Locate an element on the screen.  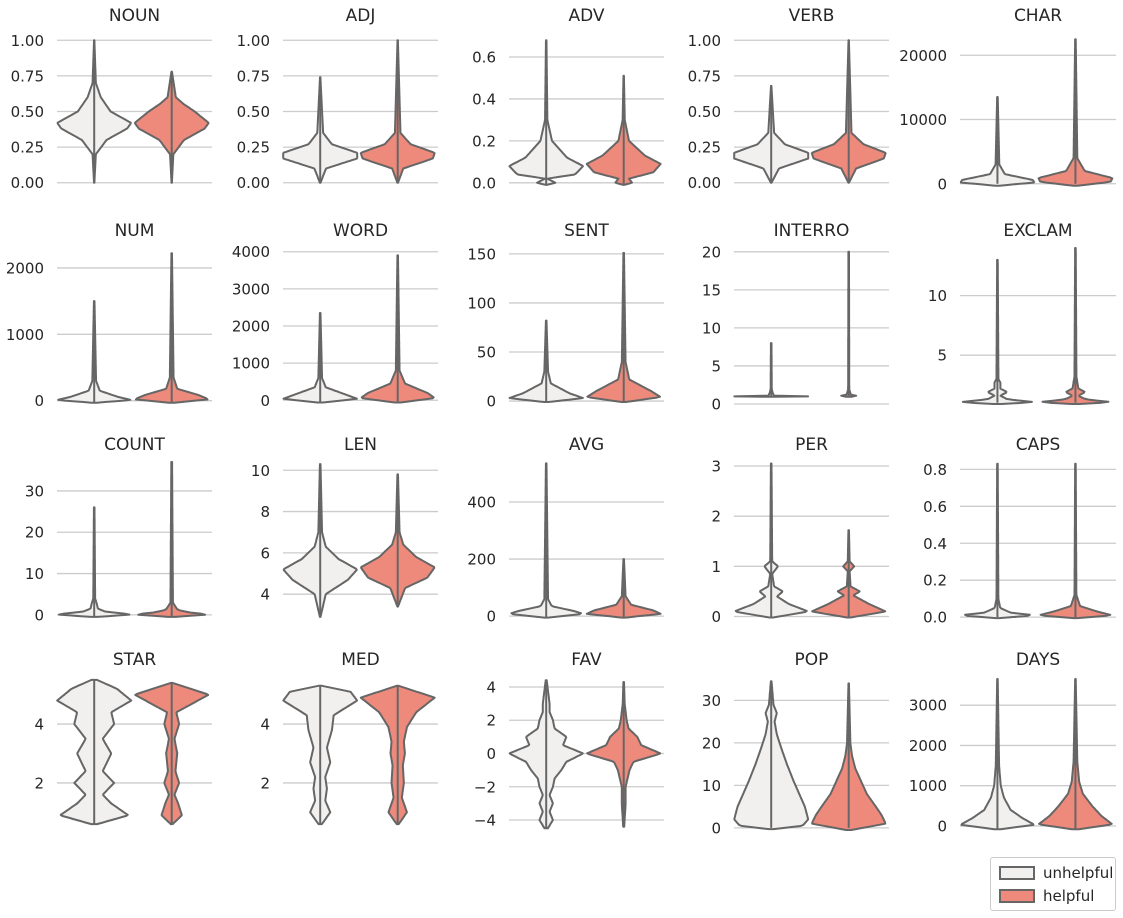
legend-label-unhelpful: unhelpful is located at coordinates (1078, 873).